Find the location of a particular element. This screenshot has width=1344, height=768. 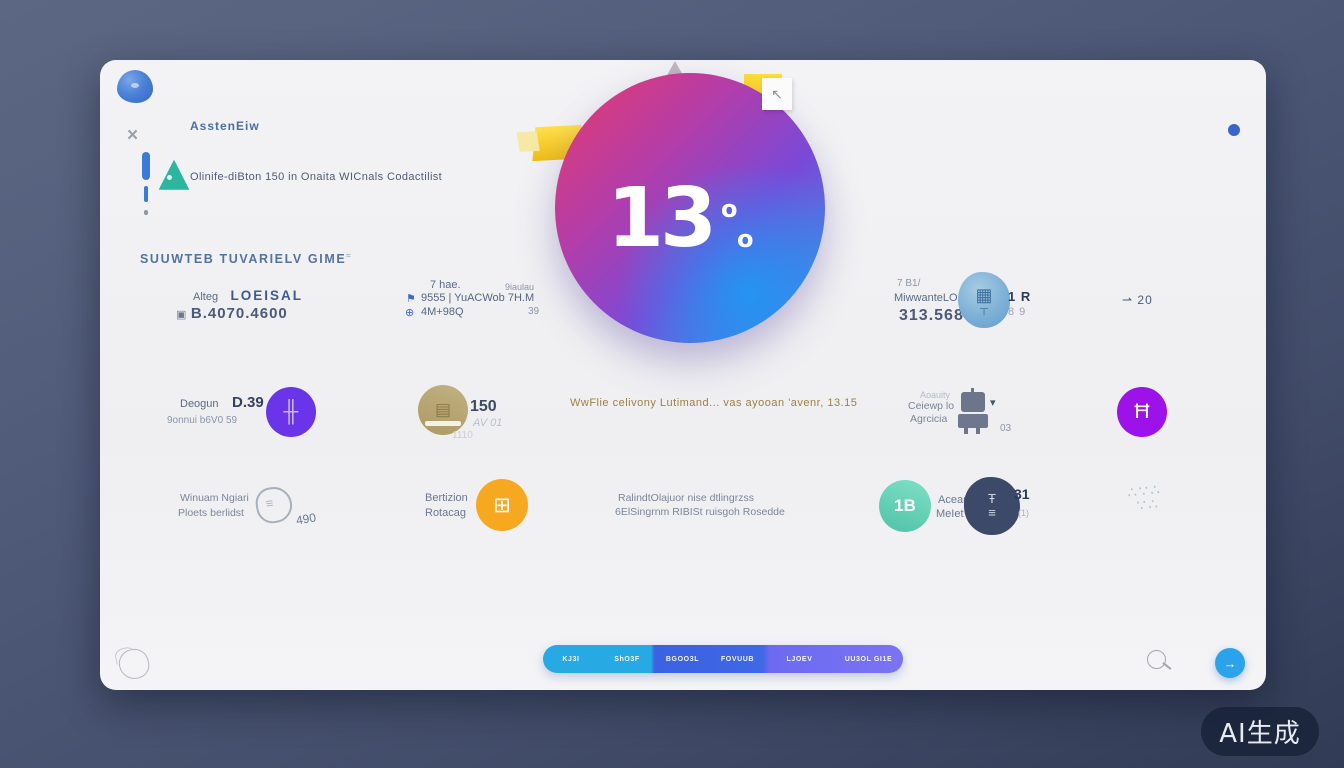

vivid-purple-circle-button: Ħ is located at coordinates (1142, 412).